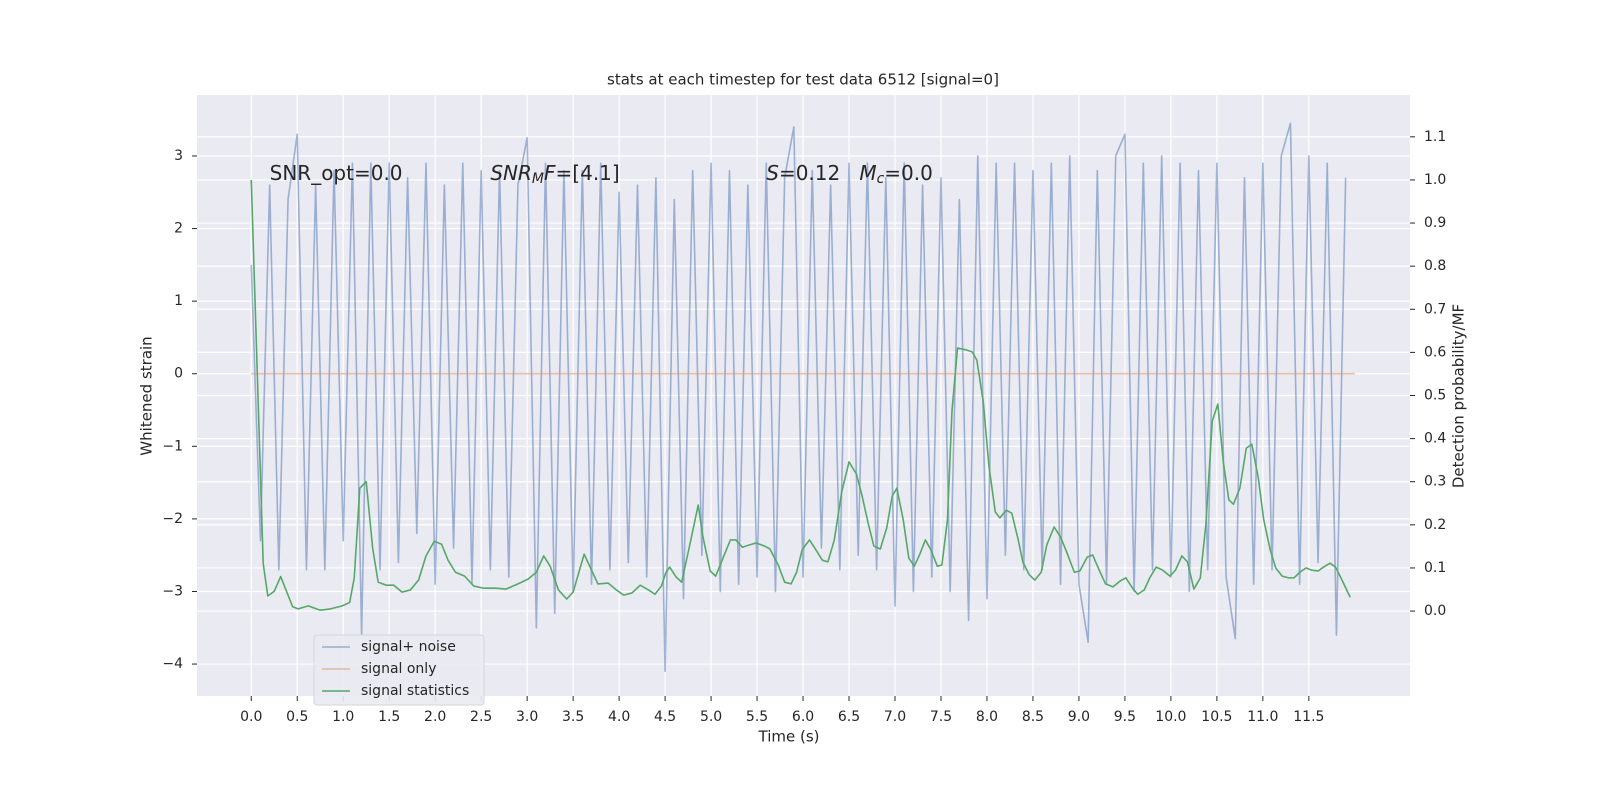 Image resolution: width=1600 pixels, height=804 pixels. What do you see at coordinates (172, 446) in the screenshot?
I see `y-tick-label: −1` at bounding box center [172, 446].